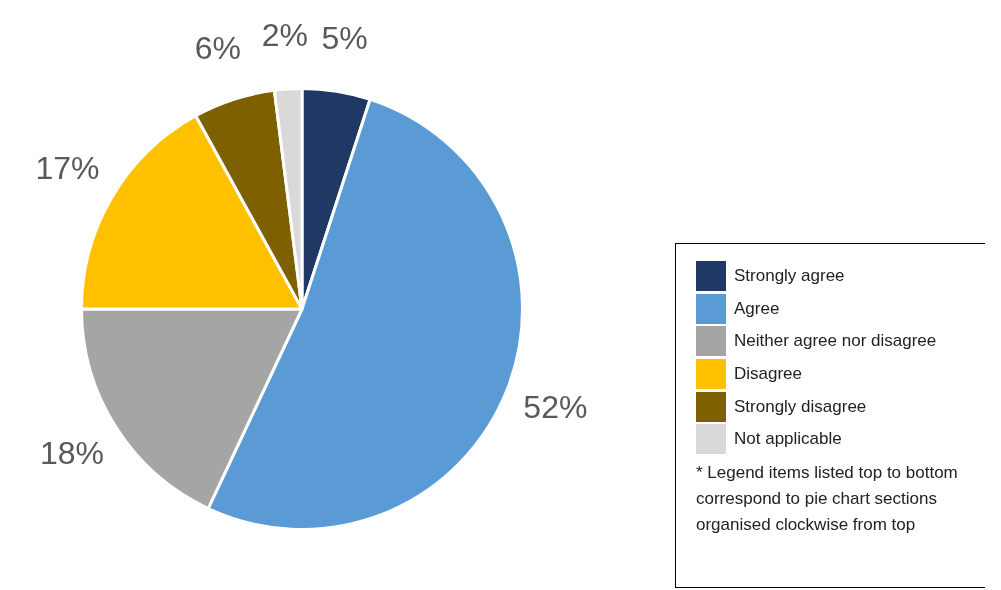  What do you see at coordinates (835, 341) in the screenshot?
I see `legend-label: Neither agree nor disagree` at bounding box center [835, 341].